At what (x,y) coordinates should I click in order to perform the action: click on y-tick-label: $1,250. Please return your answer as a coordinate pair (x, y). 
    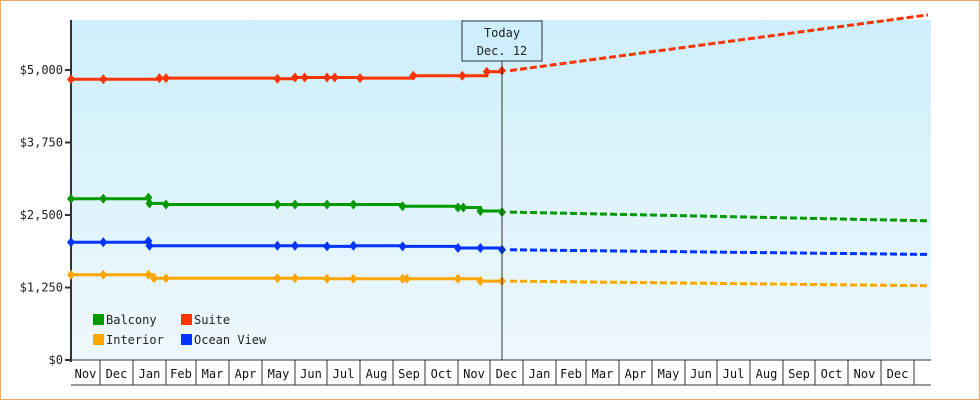
    Looking at the image, I should click on (41, 288).